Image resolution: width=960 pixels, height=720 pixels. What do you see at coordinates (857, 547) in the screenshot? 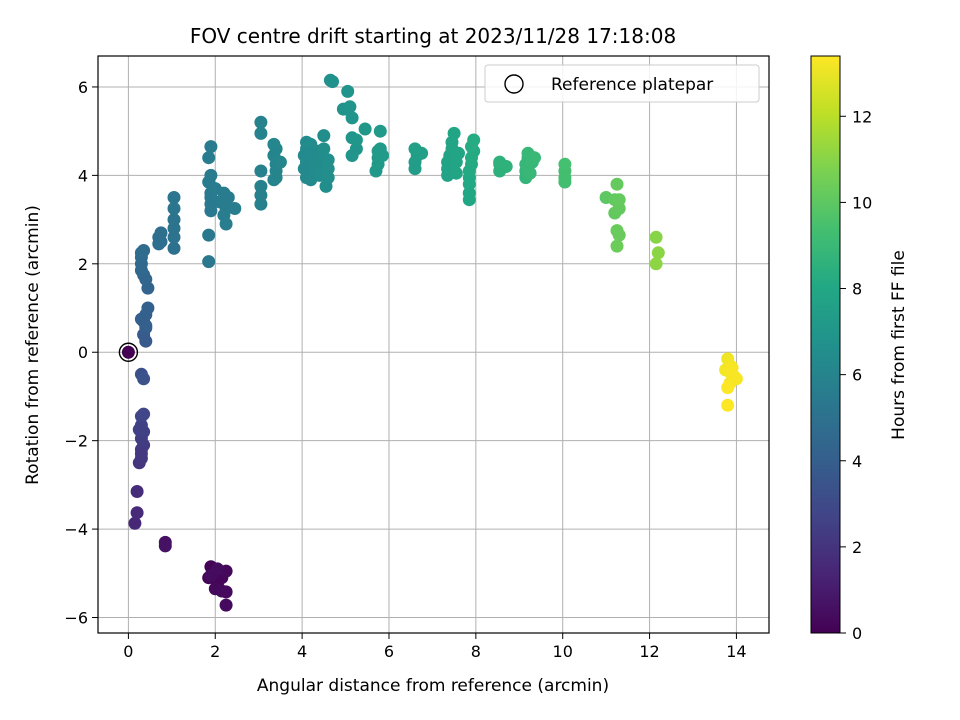
I see `colorbar-tick-label: 2` at bounding box center [857, 547].